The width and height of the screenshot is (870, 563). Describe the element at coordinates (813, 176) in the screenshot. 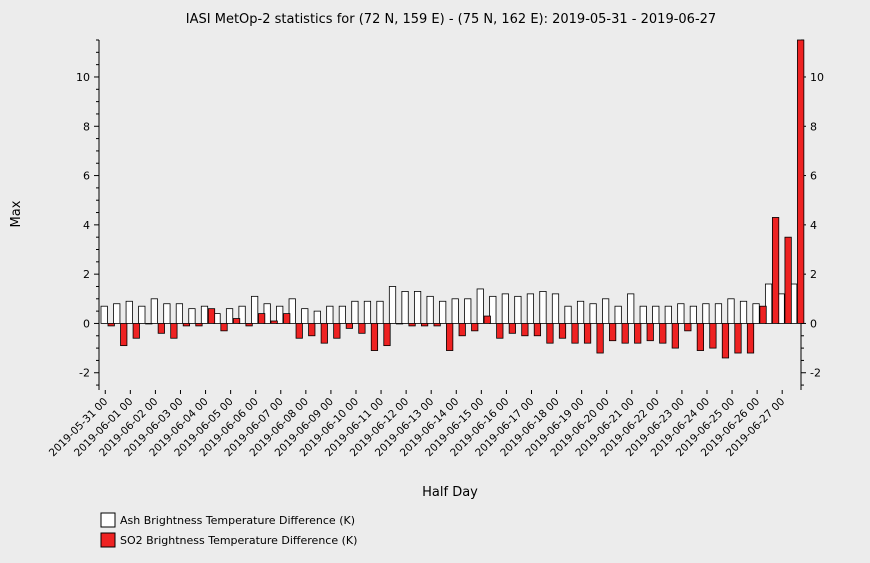

I see `y-tick-label-right: 6` at that location.